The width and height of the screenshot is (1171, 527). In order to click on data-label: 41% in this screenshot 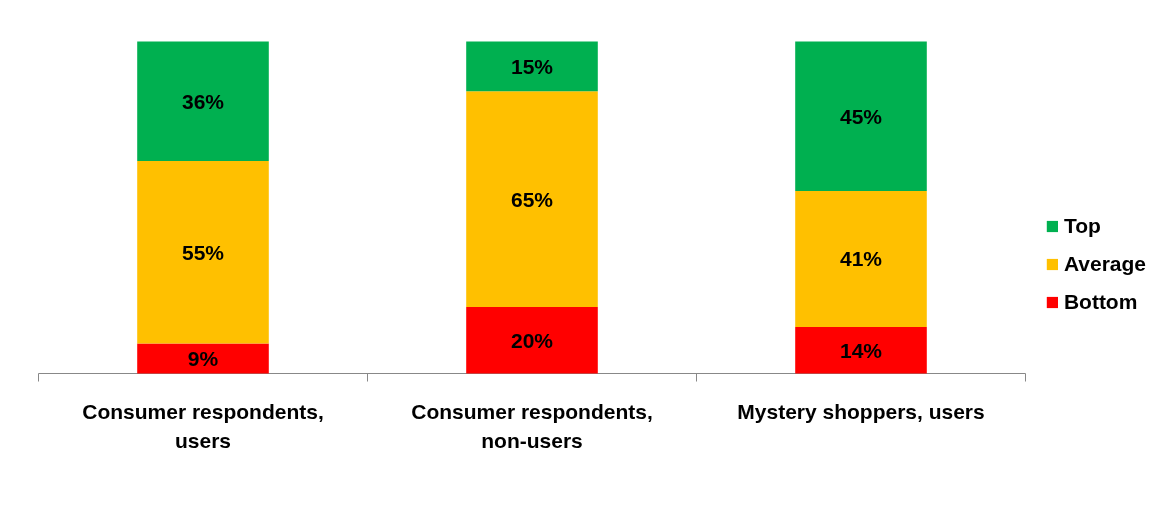, I will do `click(861, 259)`.